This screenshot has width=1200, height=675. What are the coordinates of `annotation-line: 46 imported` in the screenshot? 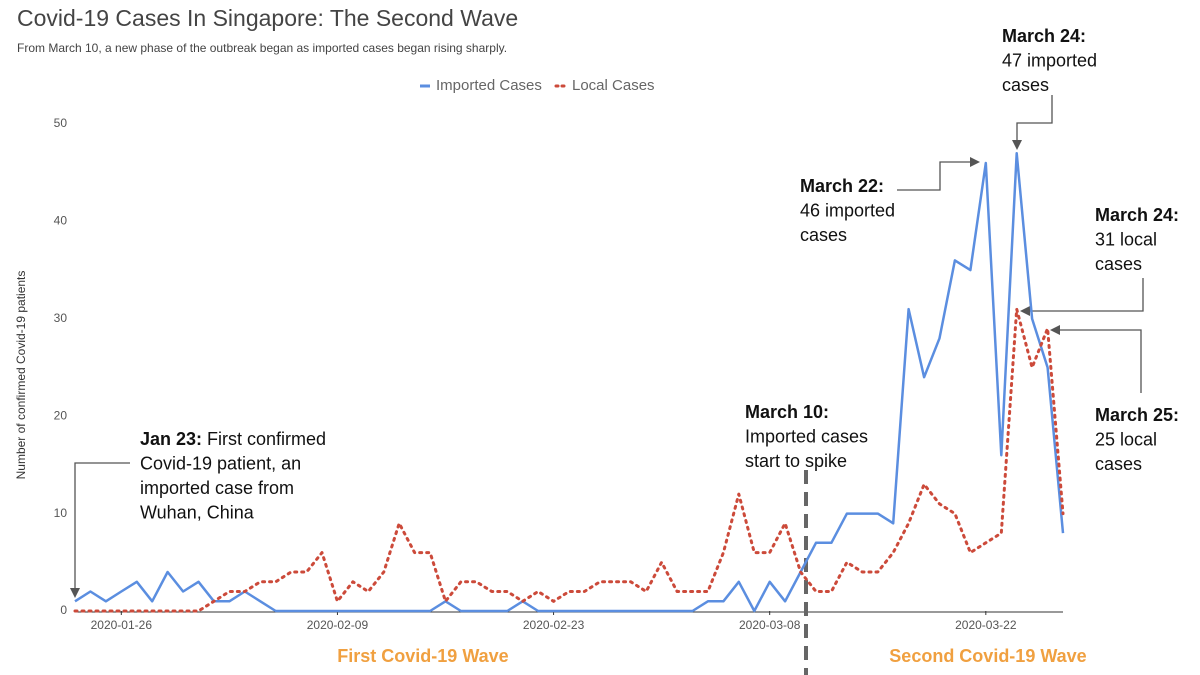 It's located at (847, 210).